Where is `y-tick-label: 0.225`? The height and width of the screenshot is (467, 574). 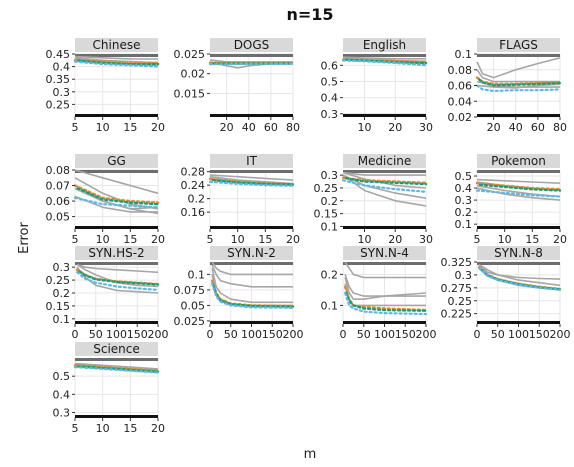 y-tick-label: 0.225 is located at coordinates (457, 314).